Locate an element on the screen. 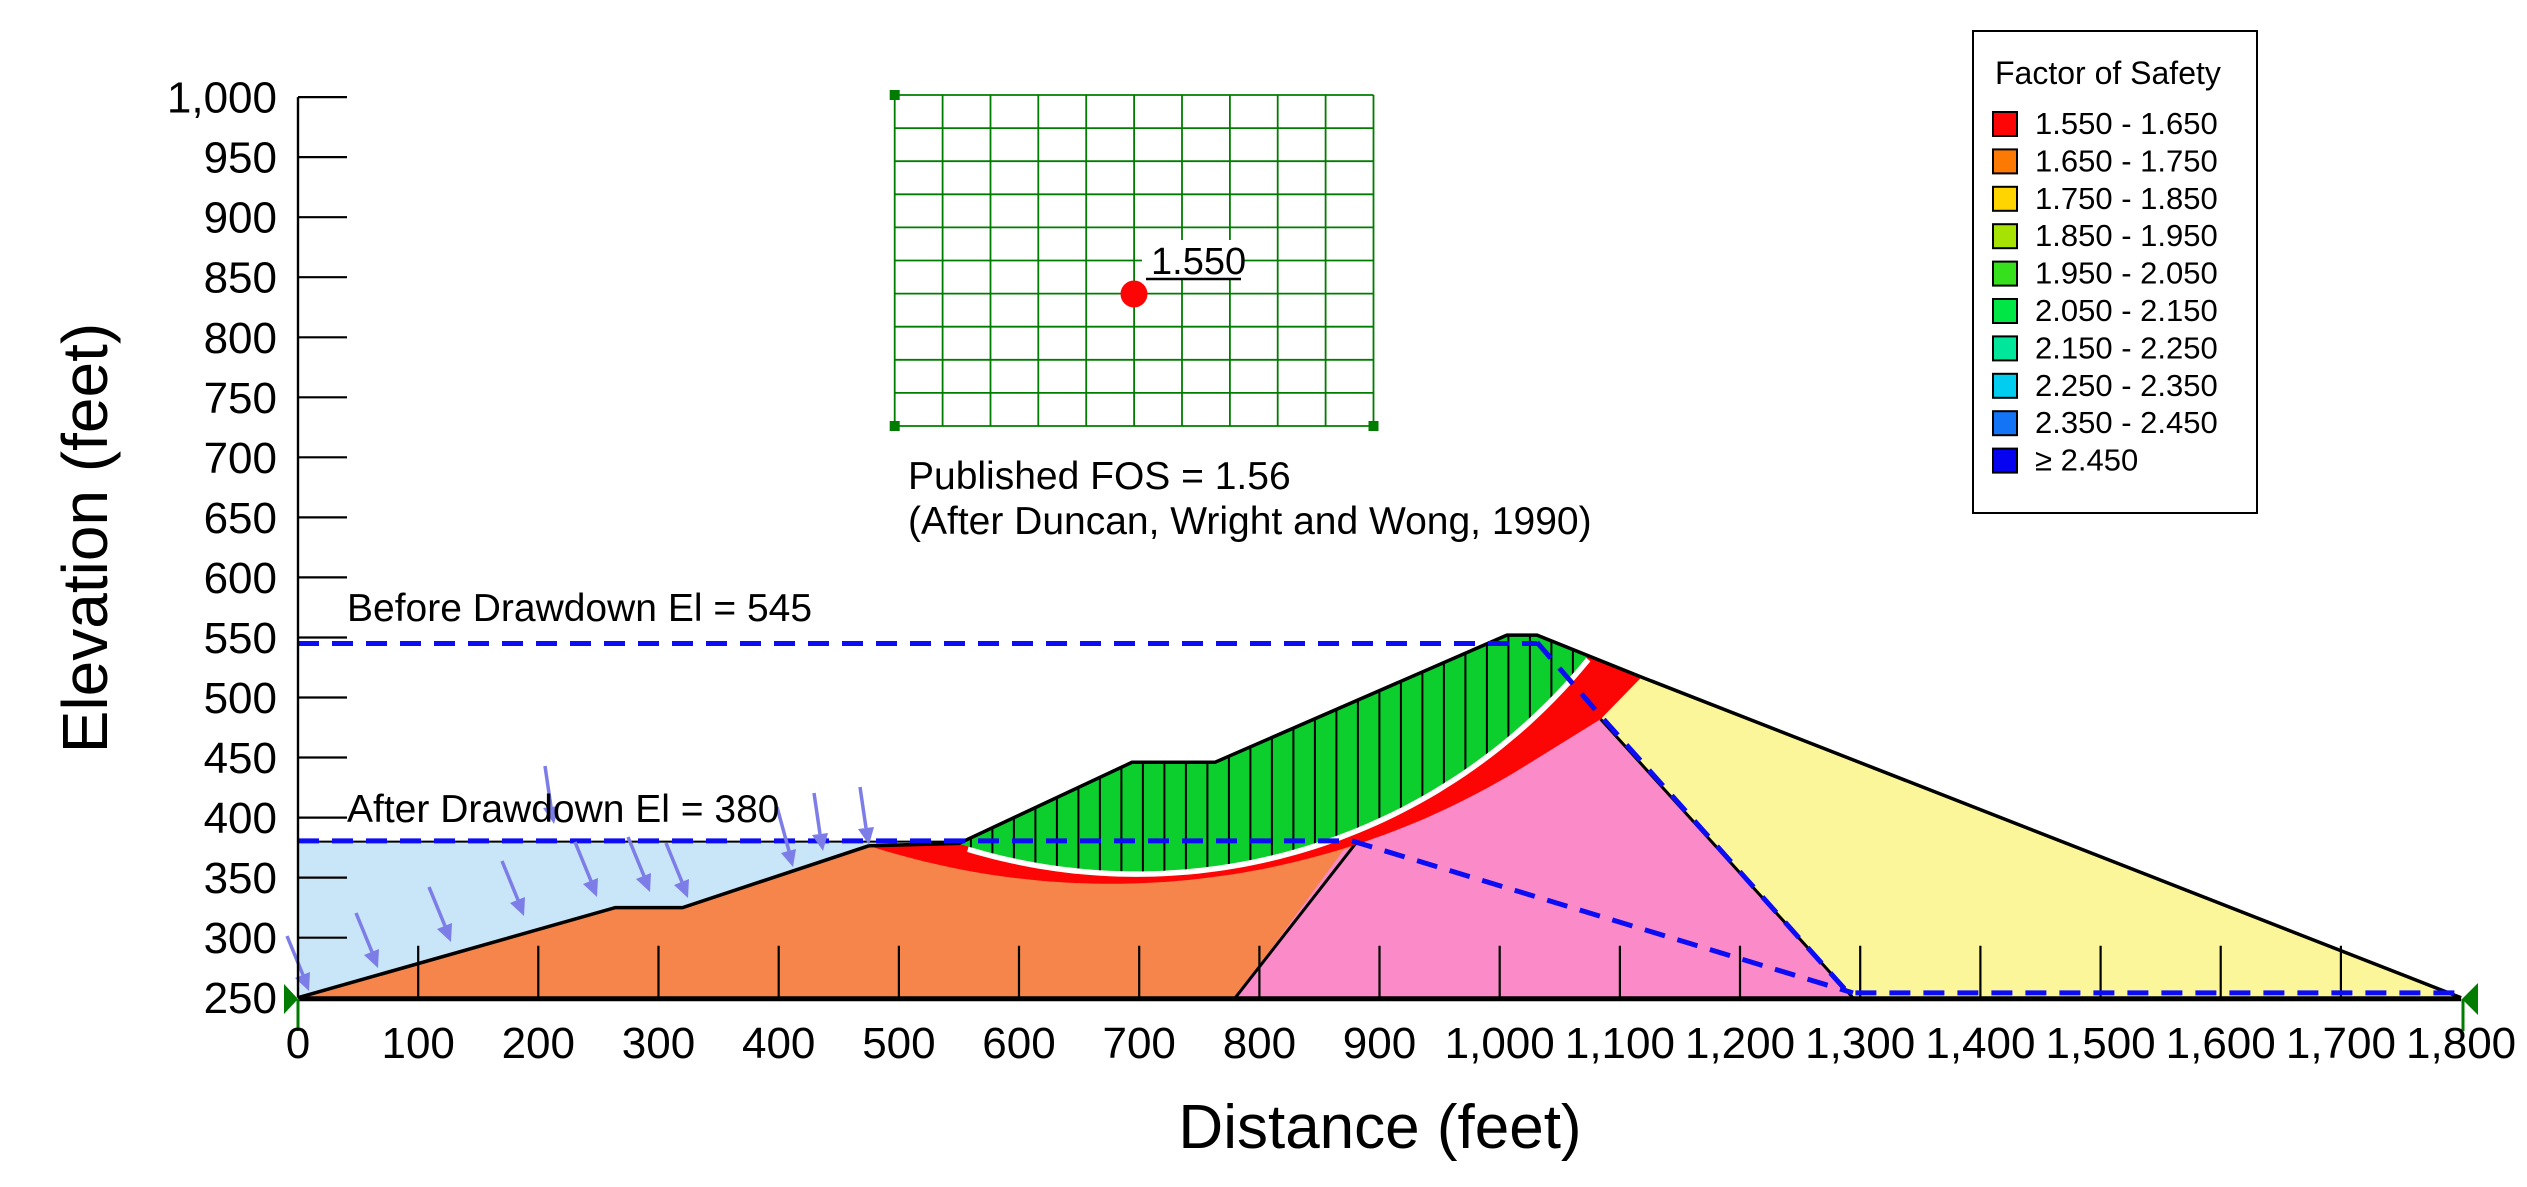 This screenshot has height=1187, width=2527. svg-text: 1.750 - 1.850 is located at coordinates (2126, 198).